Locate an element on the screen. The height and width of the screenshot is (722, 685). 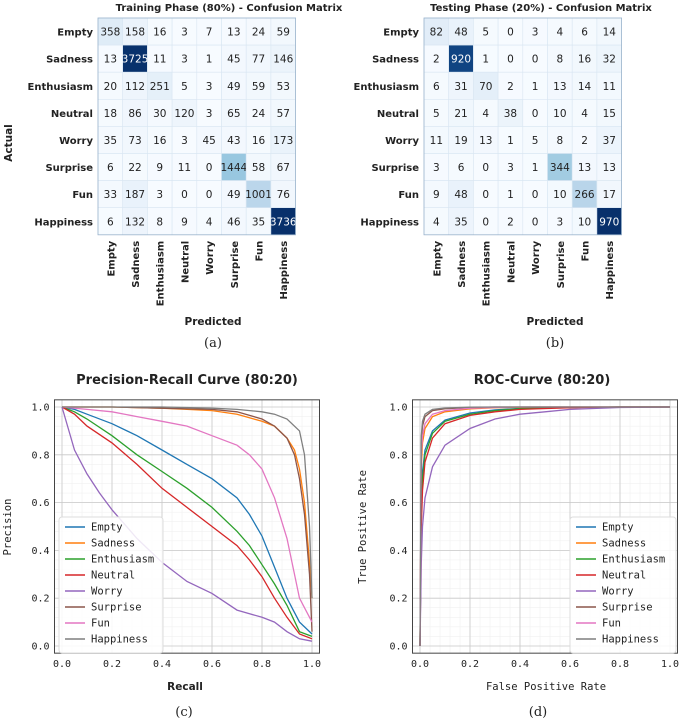
pr-xtick-1: 0.2 is located at coordinates (112, 664).